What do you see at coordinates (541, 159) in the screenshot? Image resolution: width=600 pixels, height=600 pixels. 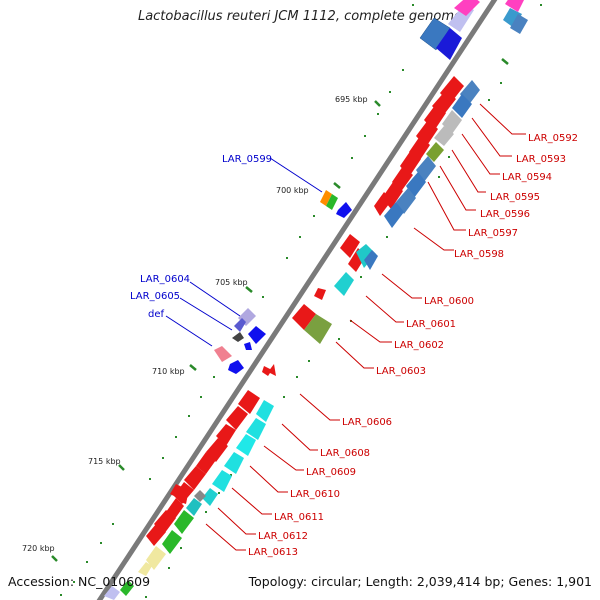 I see `gene-label-LAR_0593: LAR_0593` at bounding box center [541, 159].